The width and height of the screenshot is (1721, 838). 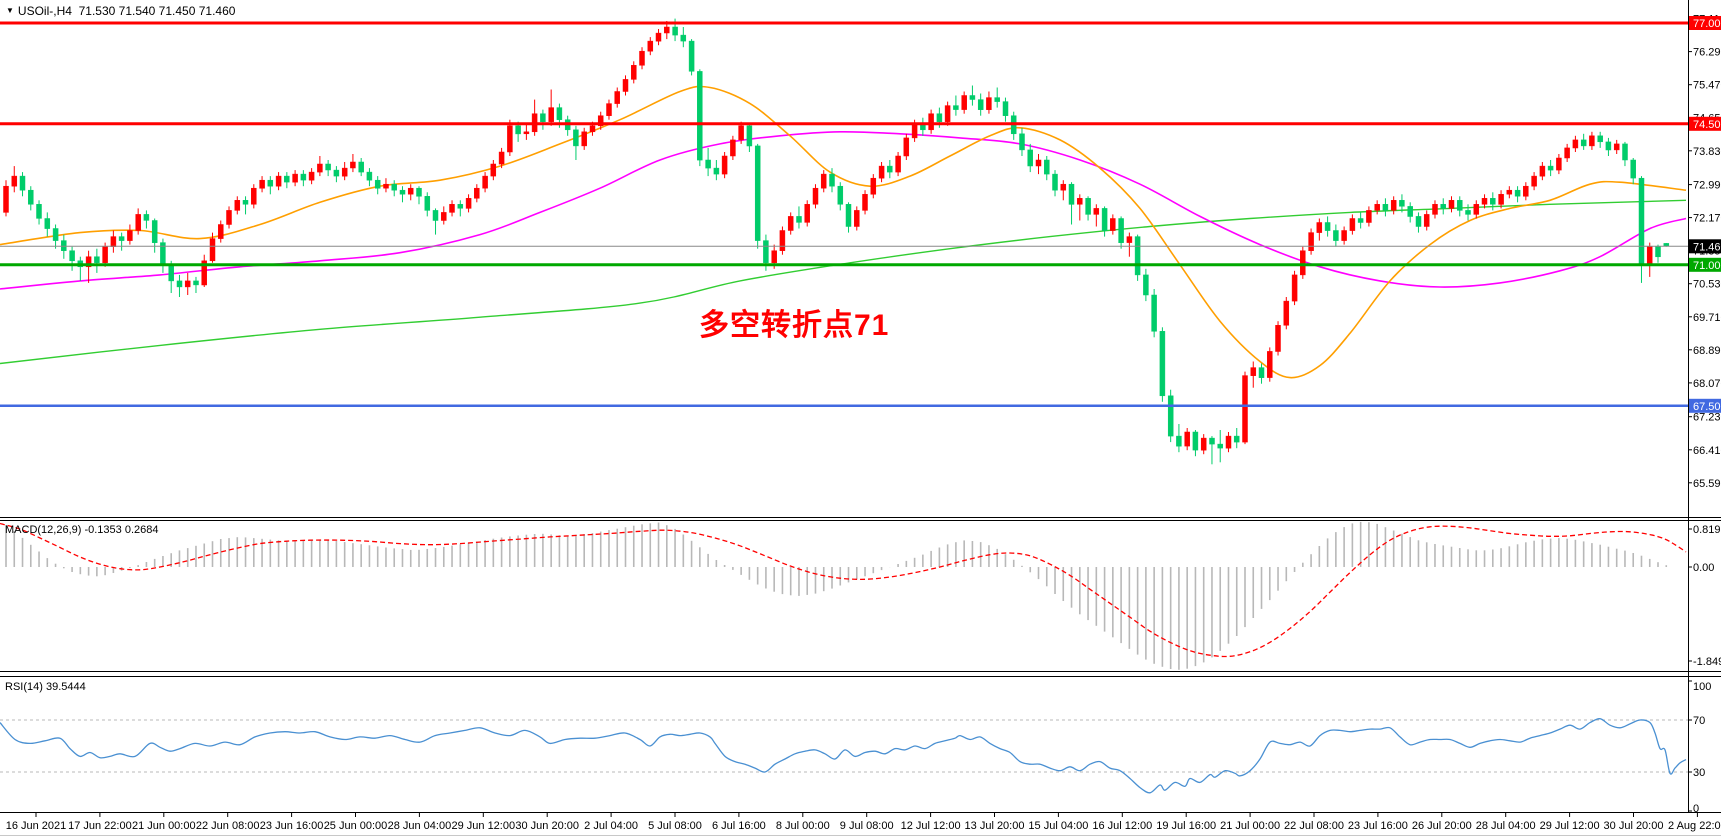 What do you see at coordinates (860, 518) in the screenshot?
I see `panel-splitter-macd` at bounding box center [860, 518].